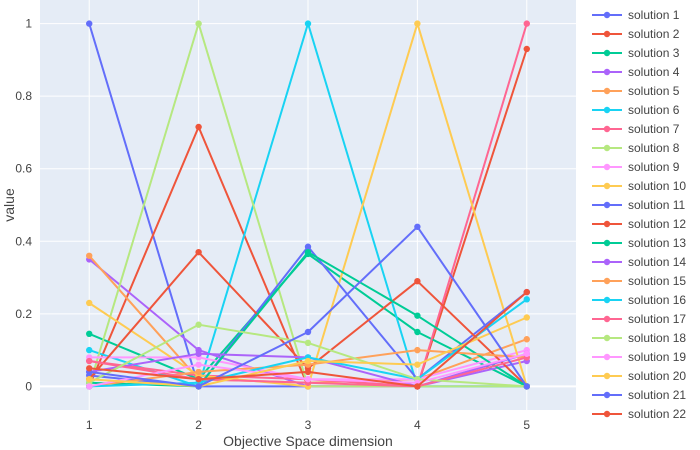 The height and width of the screenshot is (450, 700). What do you see at coordinates (654, 34) in the screenshot?
I see `legend-label: solution 2` at bounding box center [654, 34].